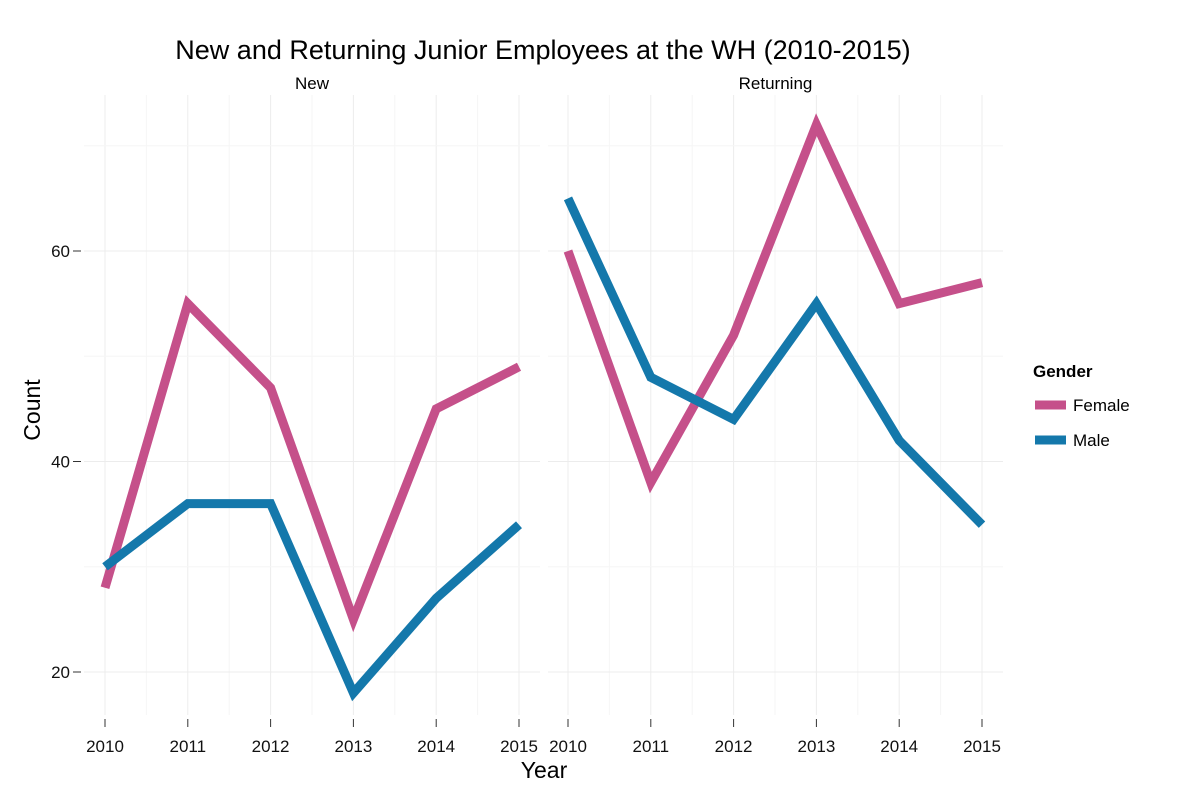  What do you see at coordinates (60, 462) in the screenshot?
I see `y-tick-label: 40` at bounding box center [60, 462].